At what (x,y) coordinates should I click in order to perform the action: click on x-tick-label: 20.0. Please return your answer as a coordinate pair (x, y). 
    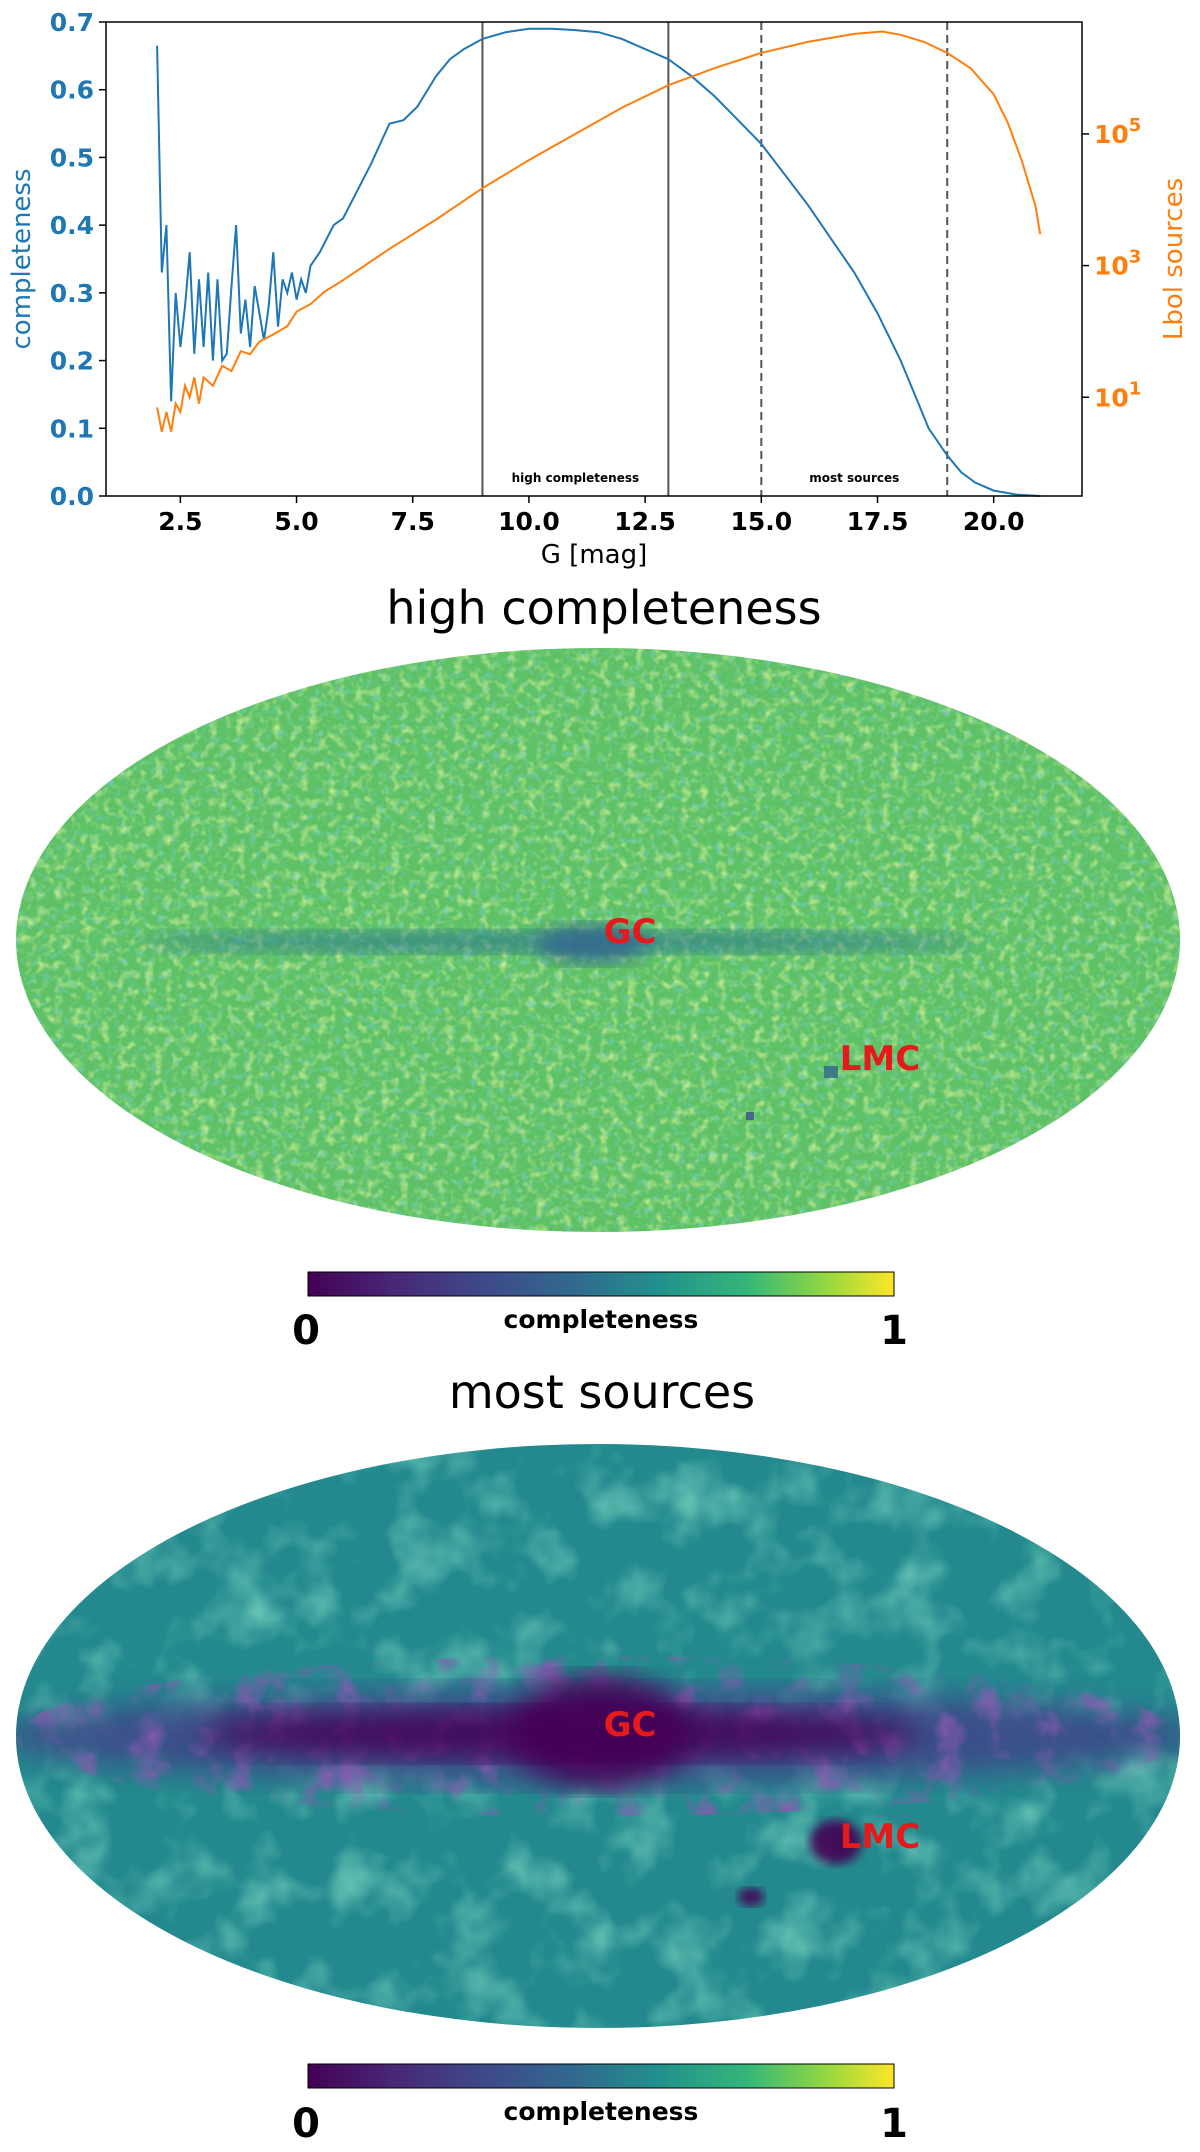
    Looking at the image, I should click on (994, 521).